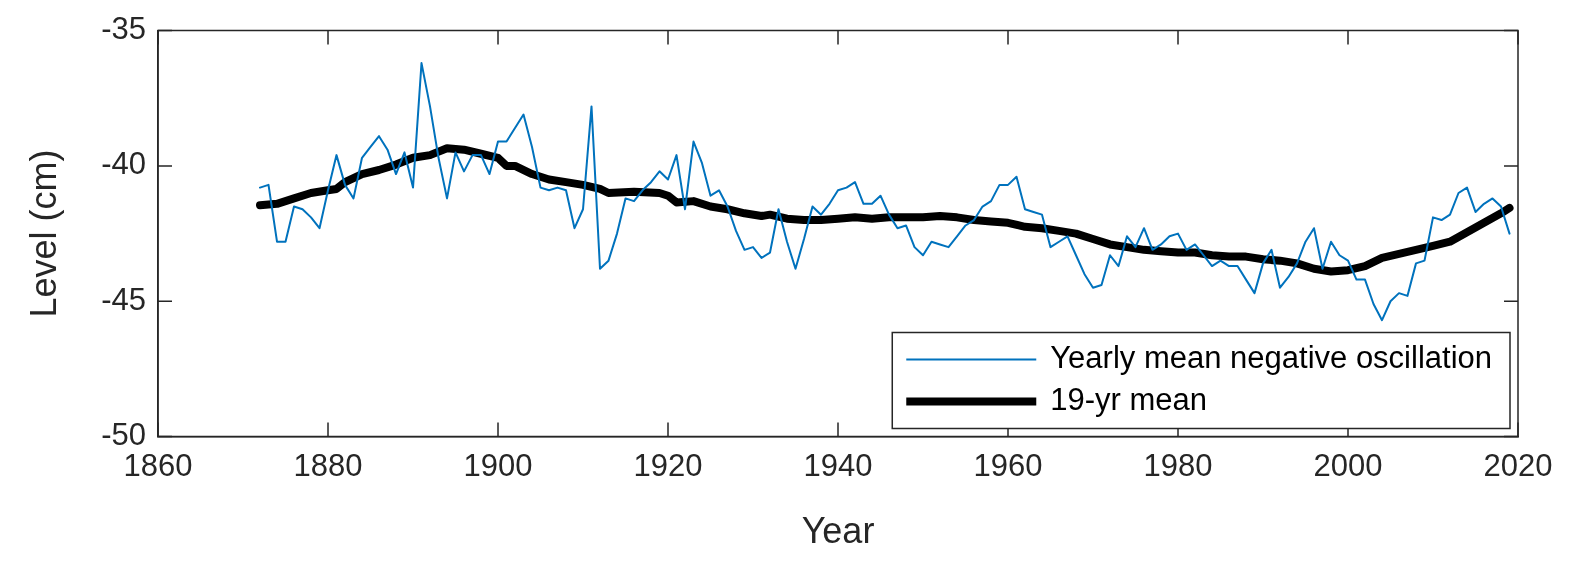 This screenshot has width=1578, height=577. Describe the element at coordinates (1348, 465) in the screenshot. I see `x-tick-label: 2000` at that location.